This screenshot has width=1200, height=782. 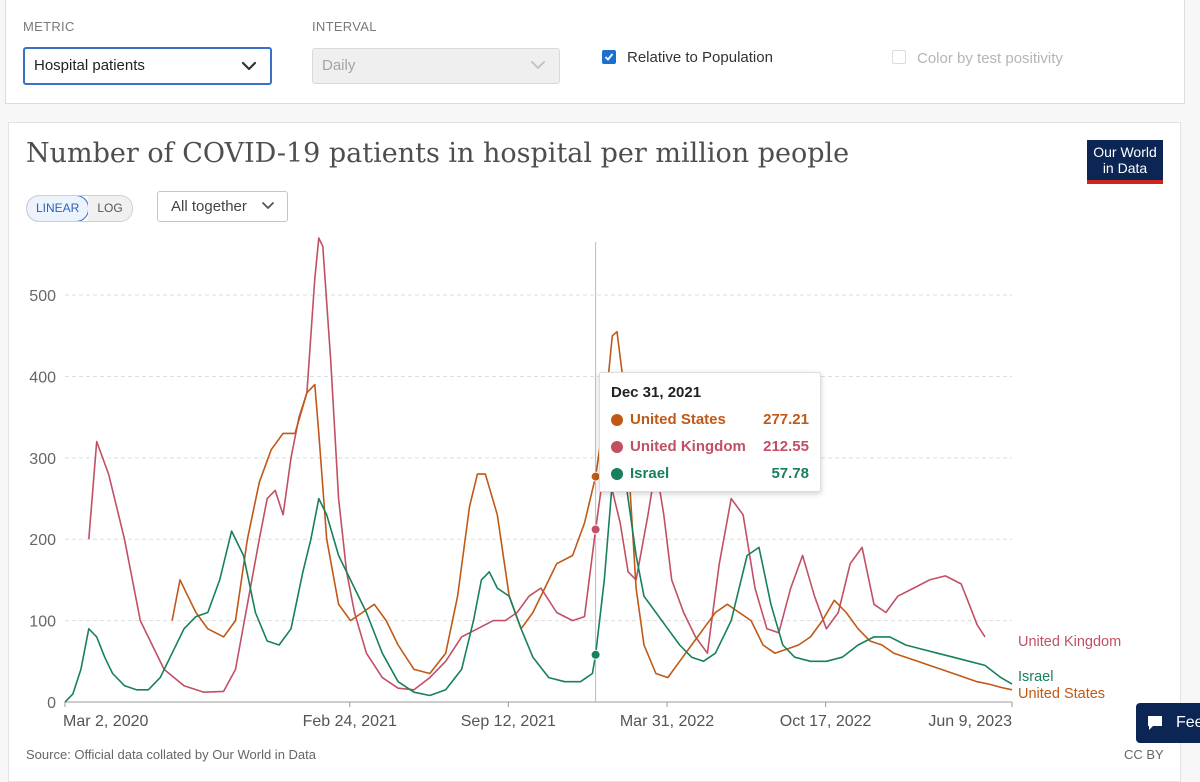 I want to click on hover-point-uk, so click(x=595, y=529).